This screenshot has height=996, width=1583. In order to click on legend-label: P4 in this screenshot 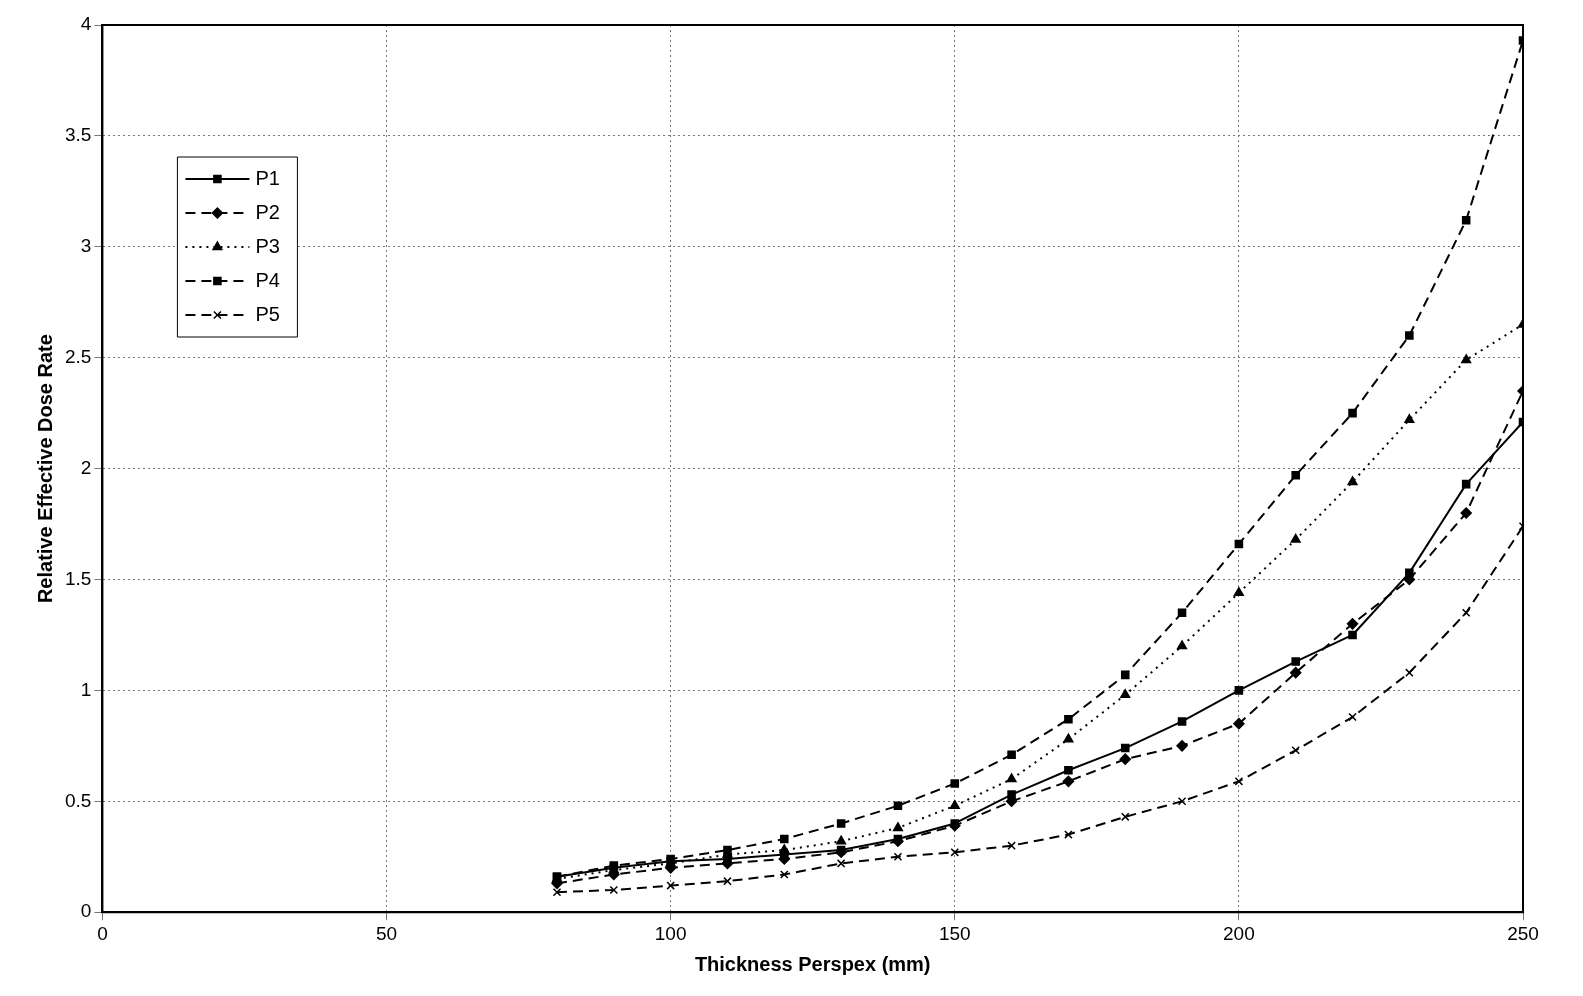, I will do `click(267, 279)`.